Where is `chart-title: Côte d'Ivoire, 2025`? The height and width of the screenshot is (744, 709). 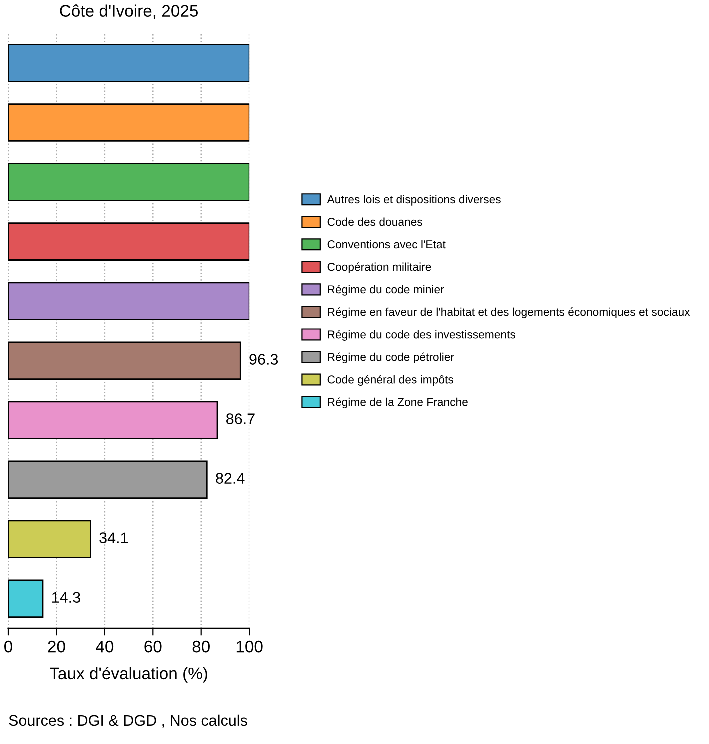 chart-title: Côte d'Ivoire, 2025 is located at coordinates (129, 11).